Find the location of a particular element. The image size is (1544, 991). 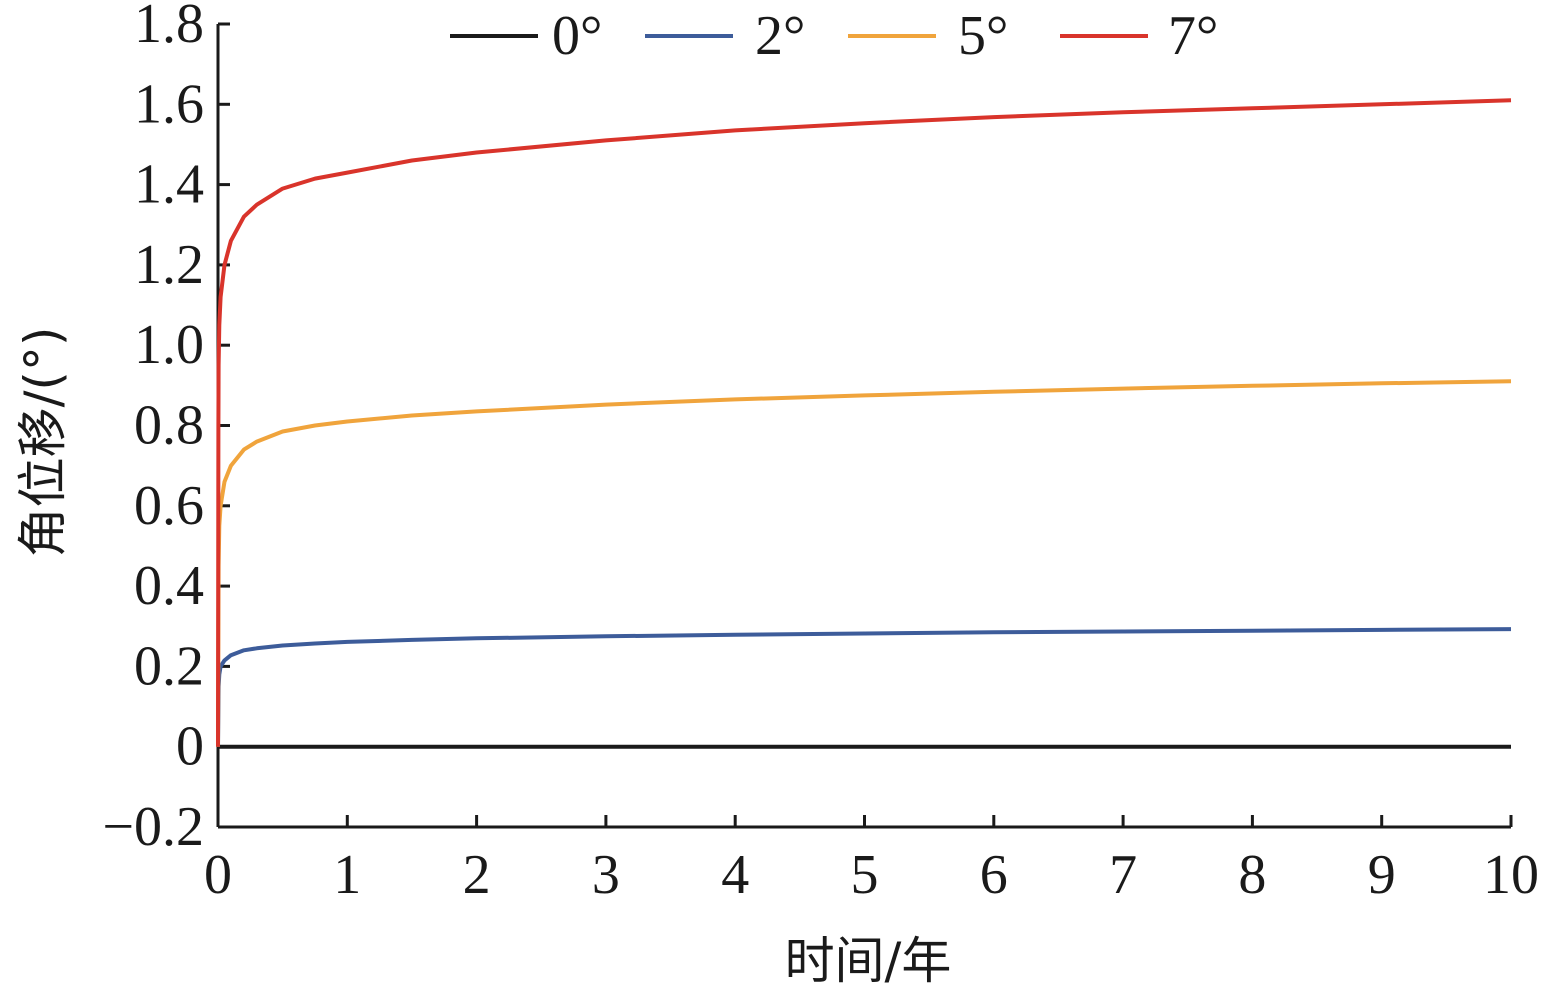

y-tick-label: 1.2 is located at coordinates (169, 265).